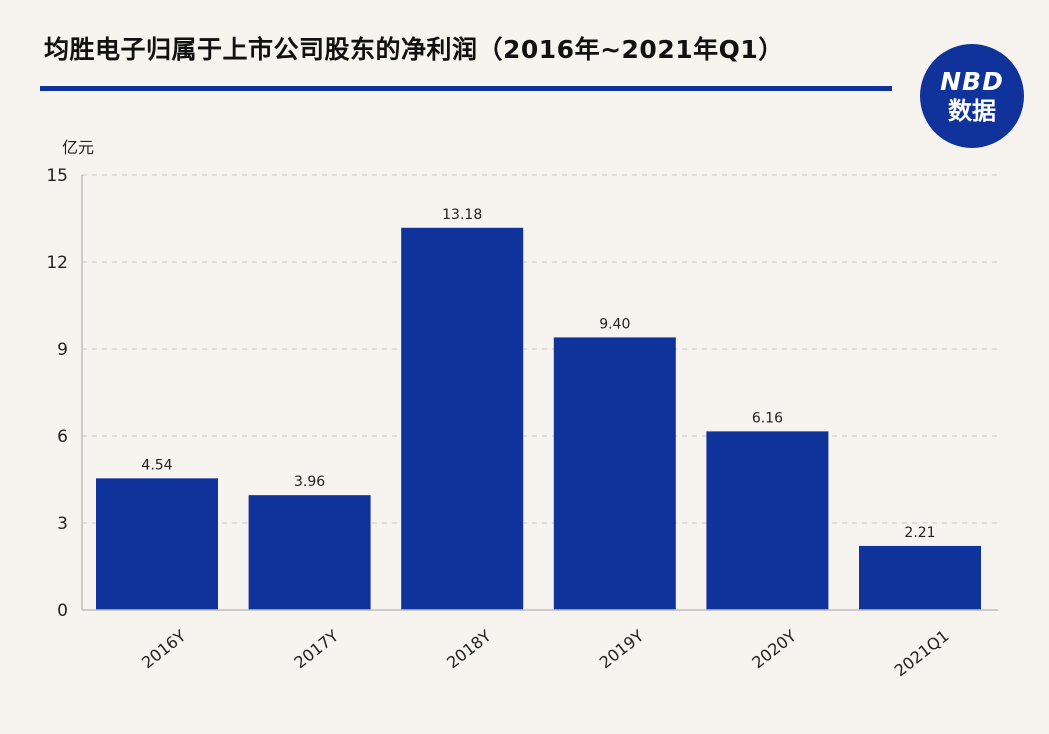  What do you see at coordinates (774, 649) in the screenshot?
I see `x-tick-label: 2020Y` at bounding box center [774, 649].